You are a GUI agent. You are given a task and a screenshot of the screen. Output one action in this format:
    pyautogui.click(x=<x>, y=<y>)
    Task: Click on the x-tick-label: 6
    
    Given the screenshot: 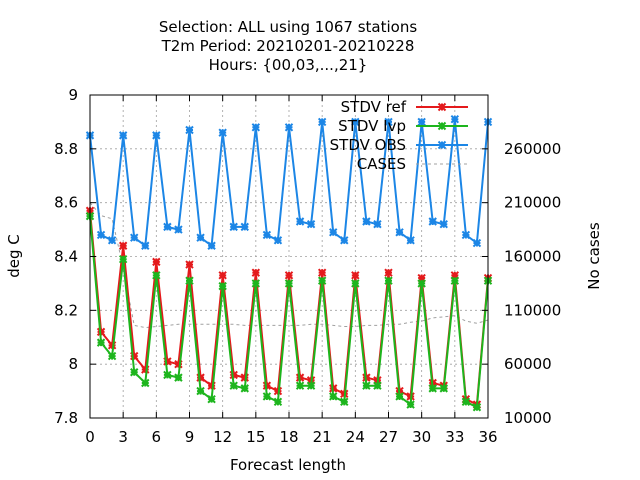 What is the action you would take?
    pyautogui.click(x=157, y=437)
    